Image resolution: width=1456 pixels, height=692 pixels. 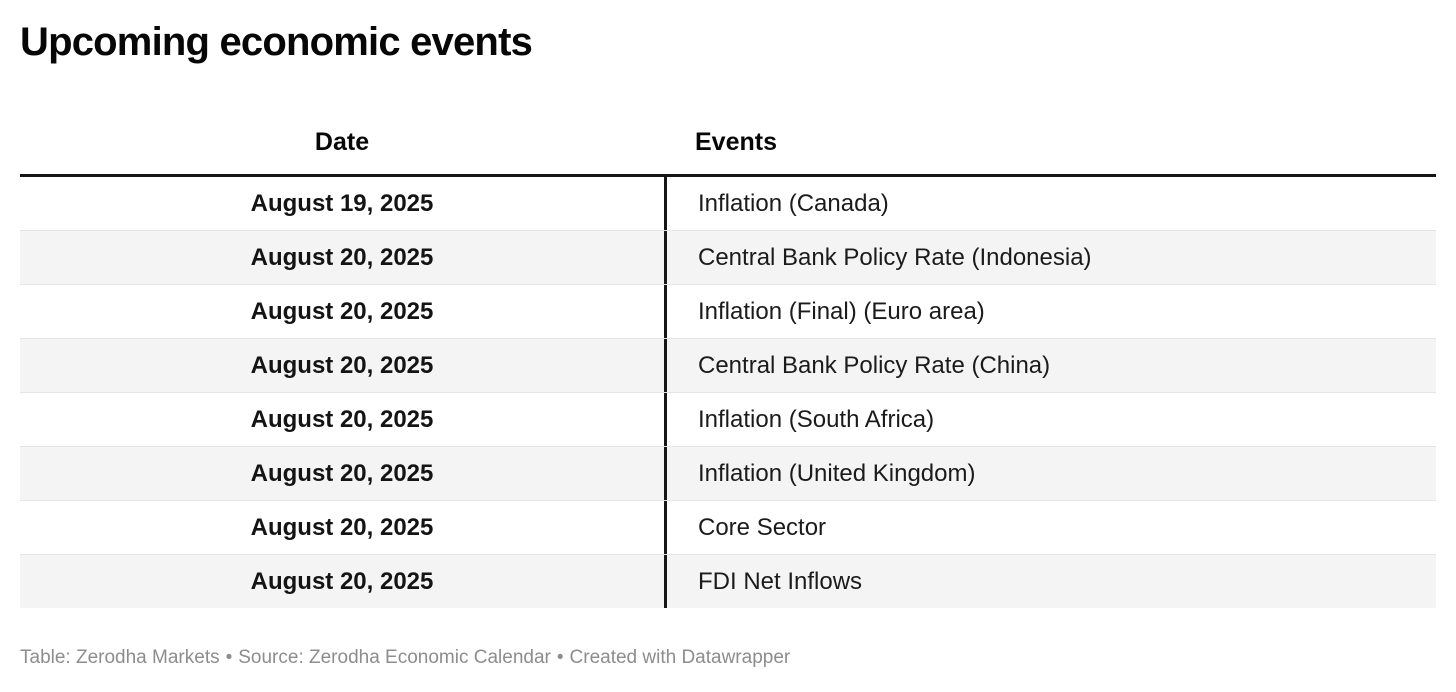 I want to click on event-cell: Inflation (South Africa), so click(x=1050, y=419).